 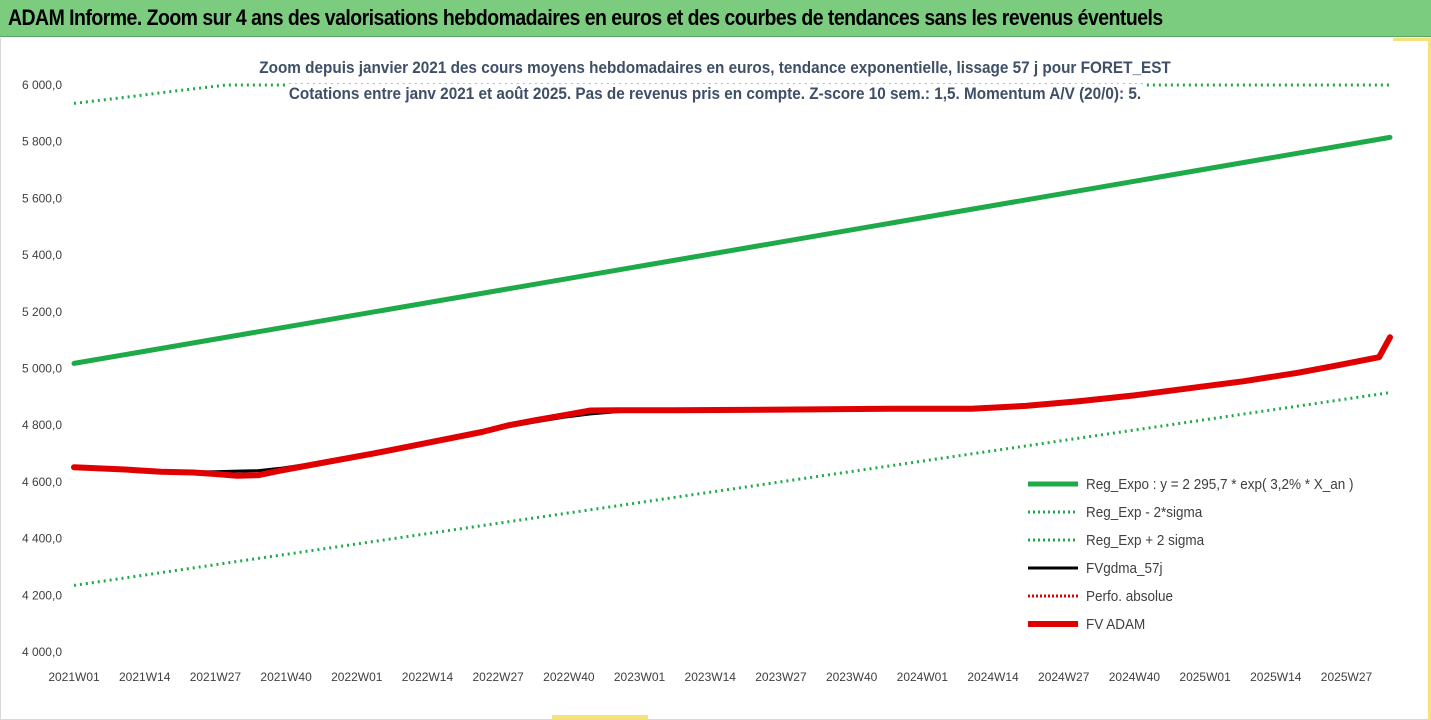 I want to click on y-tick-label: 4 600,0, so click(x=42, y=482).